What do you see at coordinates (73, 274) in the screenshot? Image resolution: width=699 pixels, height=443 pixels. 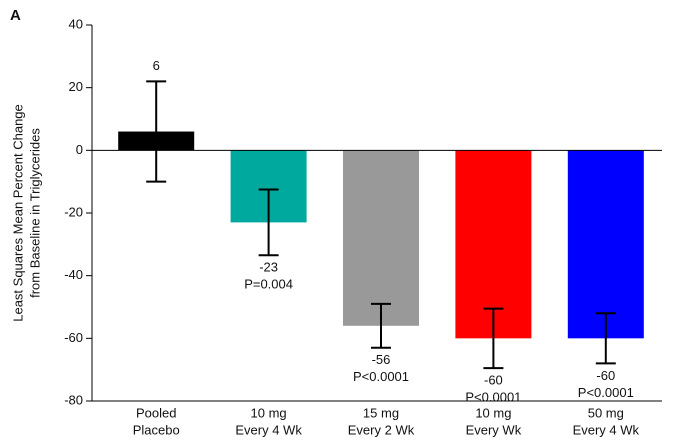 I see `y-tick-label: -40` at bounding box center [73, 274].